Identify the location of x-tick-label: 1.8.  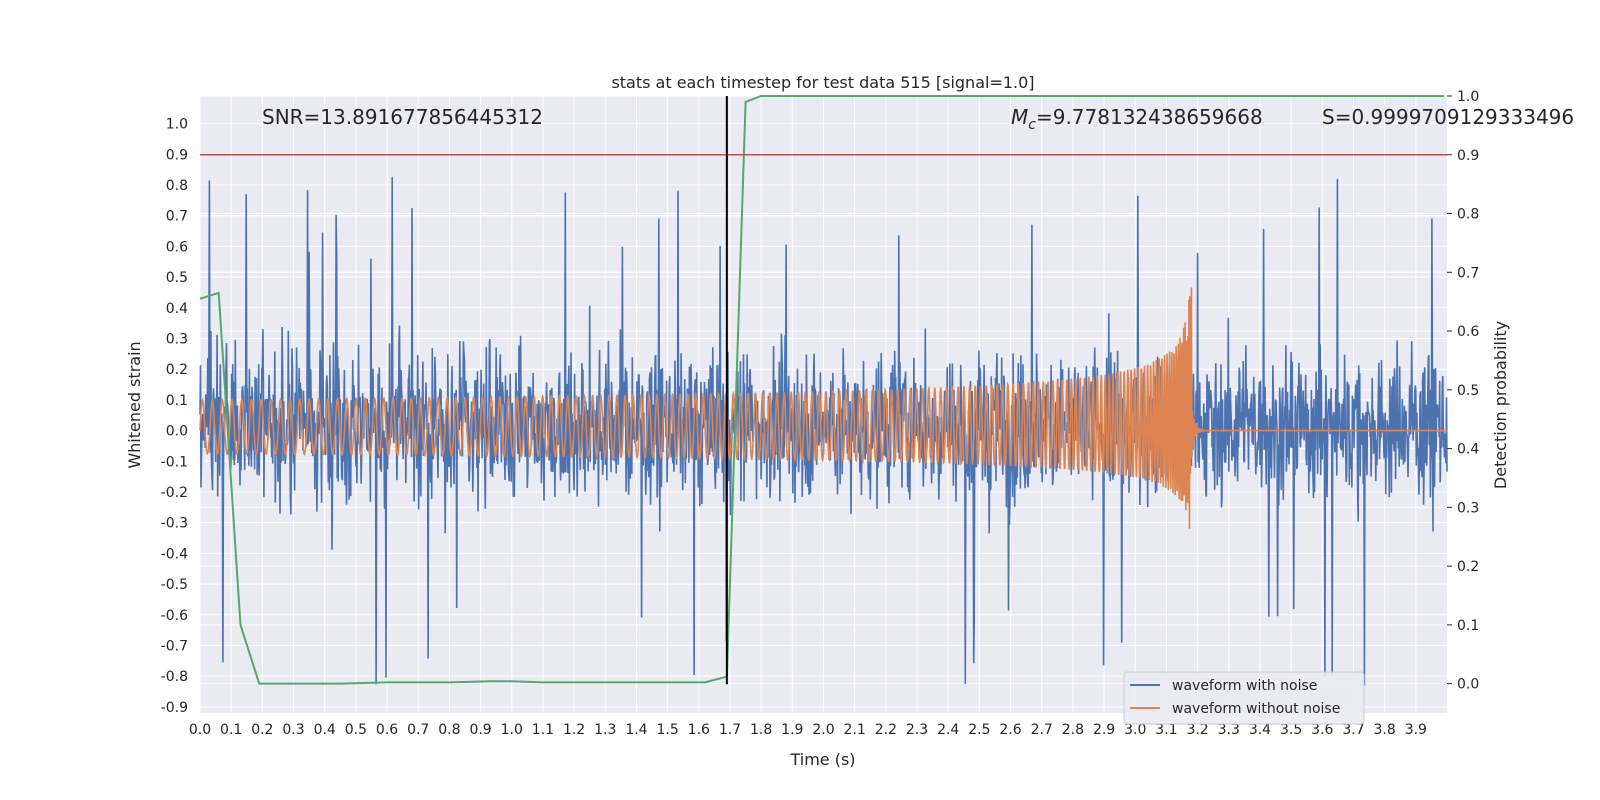
(761, 730).